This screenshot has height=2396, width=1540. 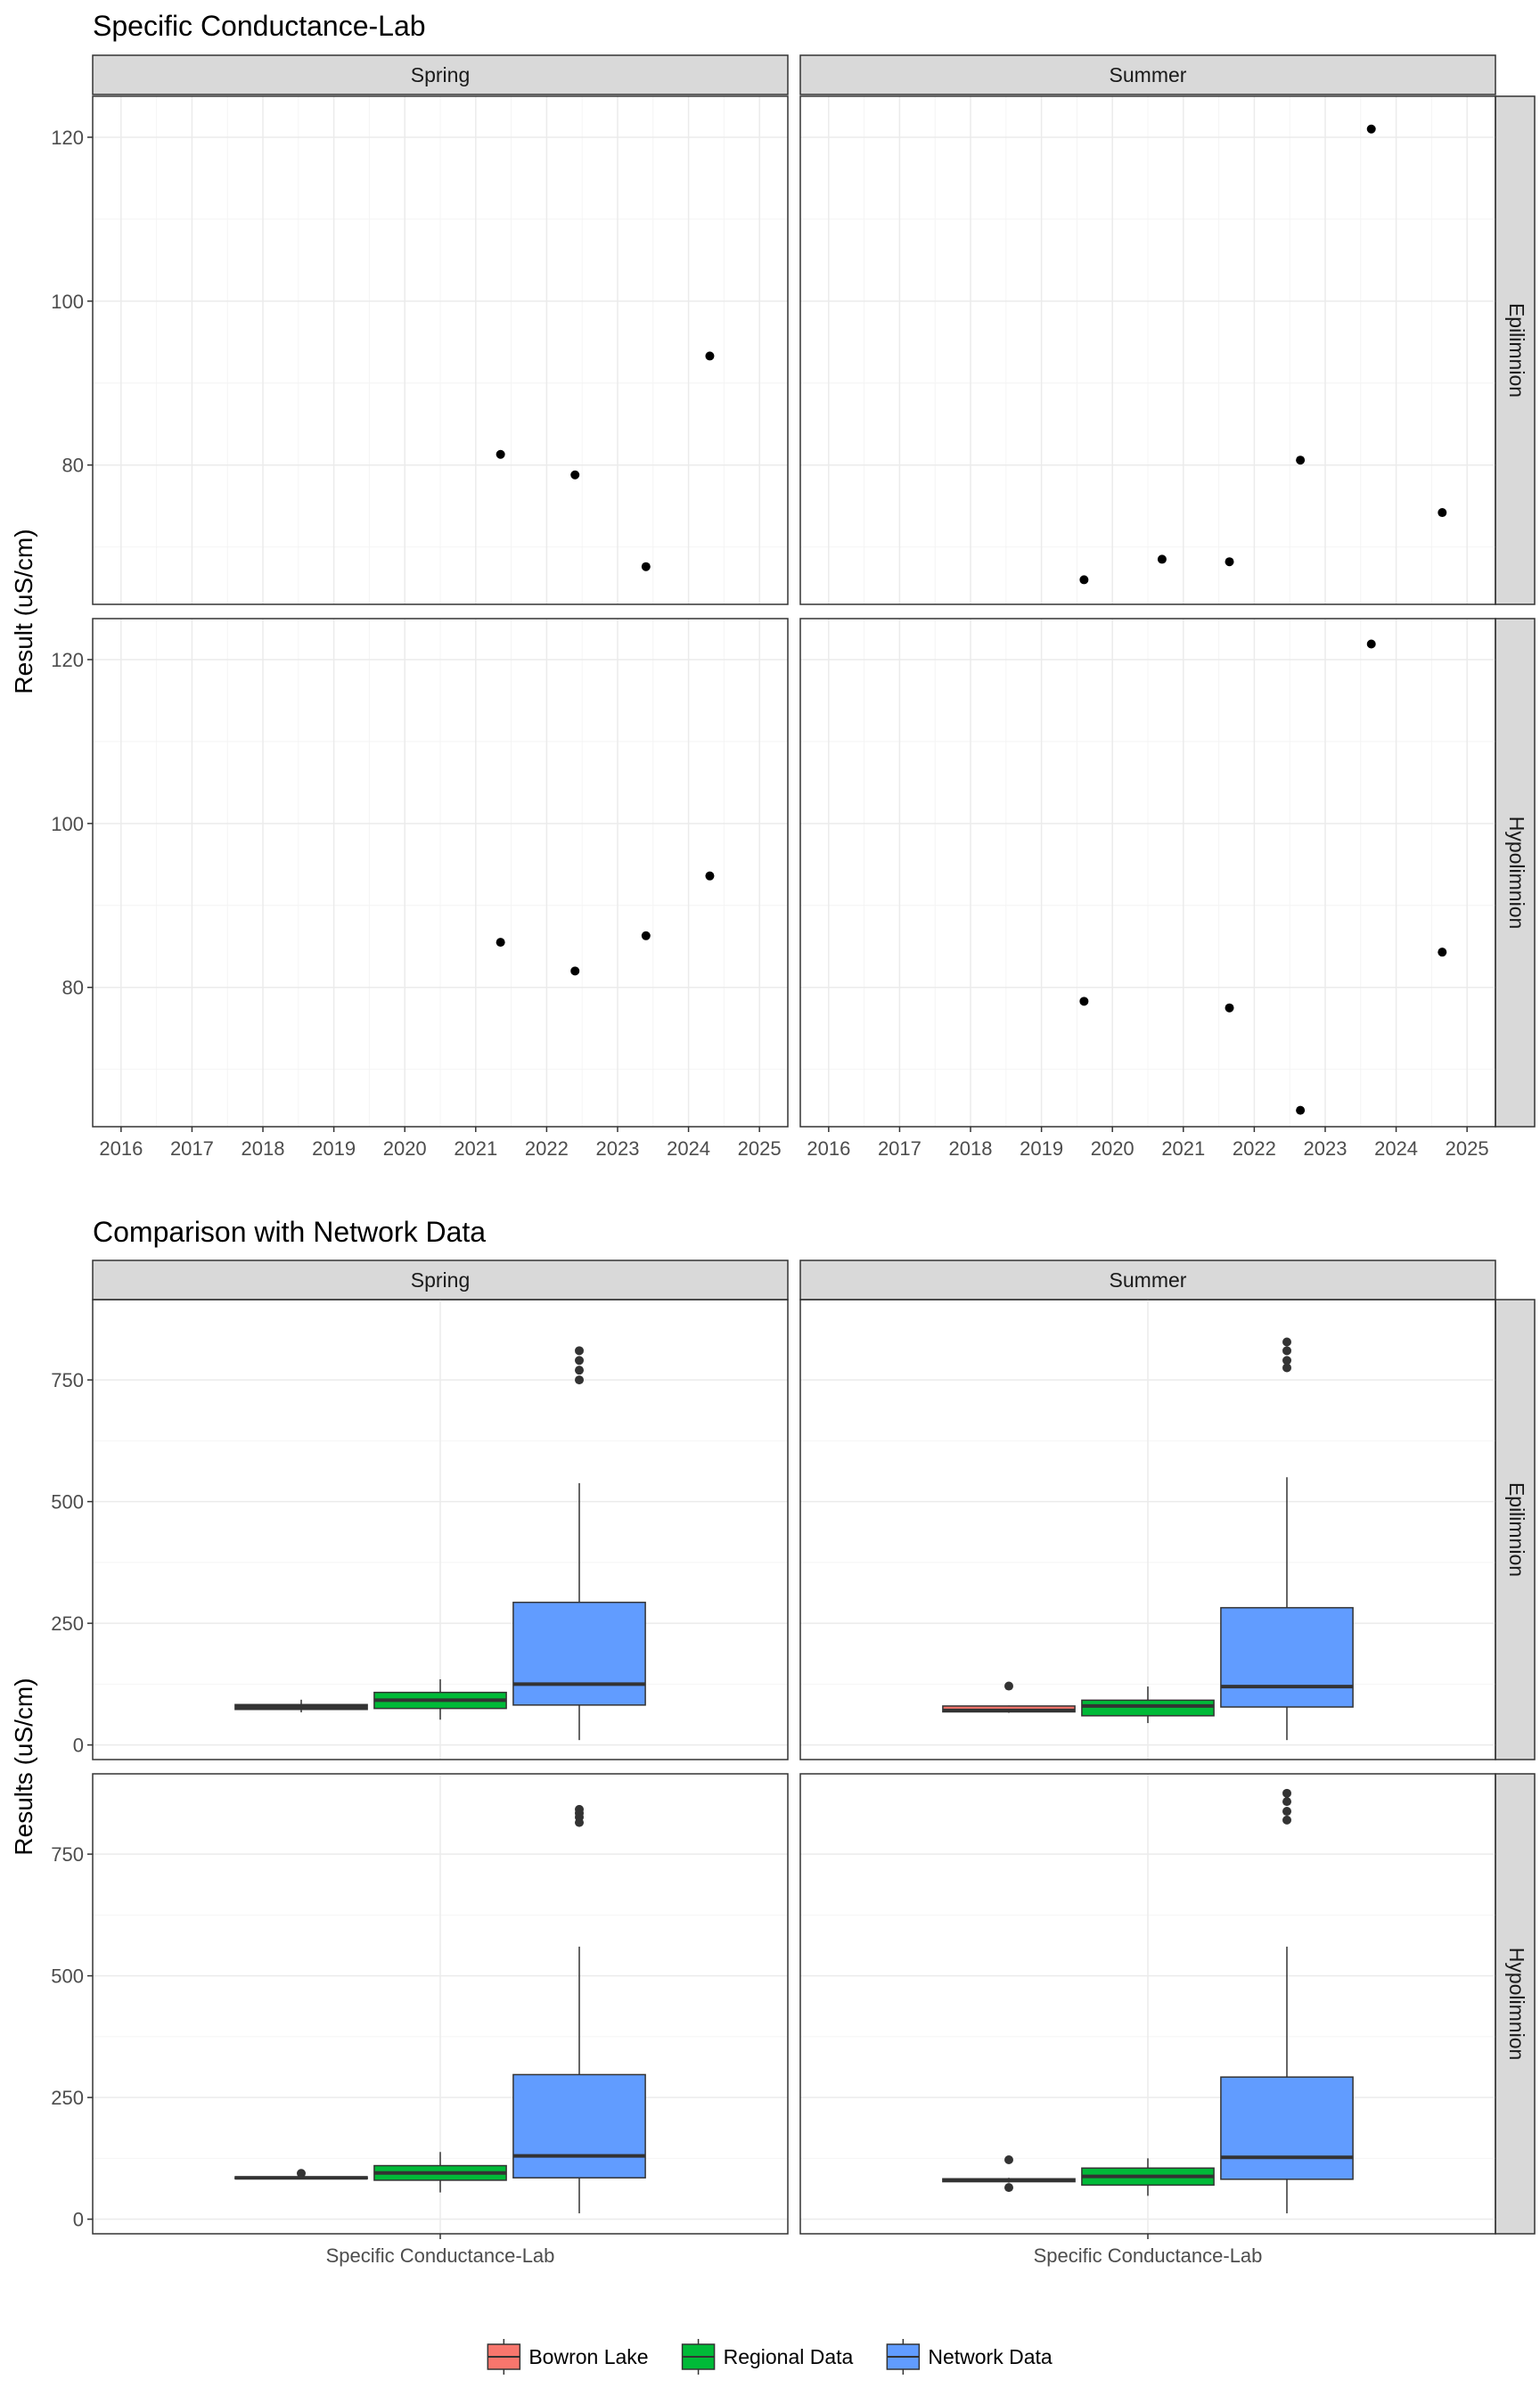 I want to click on boxplot-panel-epilimnion-spring: 0 250 500 750, so click(x=420, y=1529).